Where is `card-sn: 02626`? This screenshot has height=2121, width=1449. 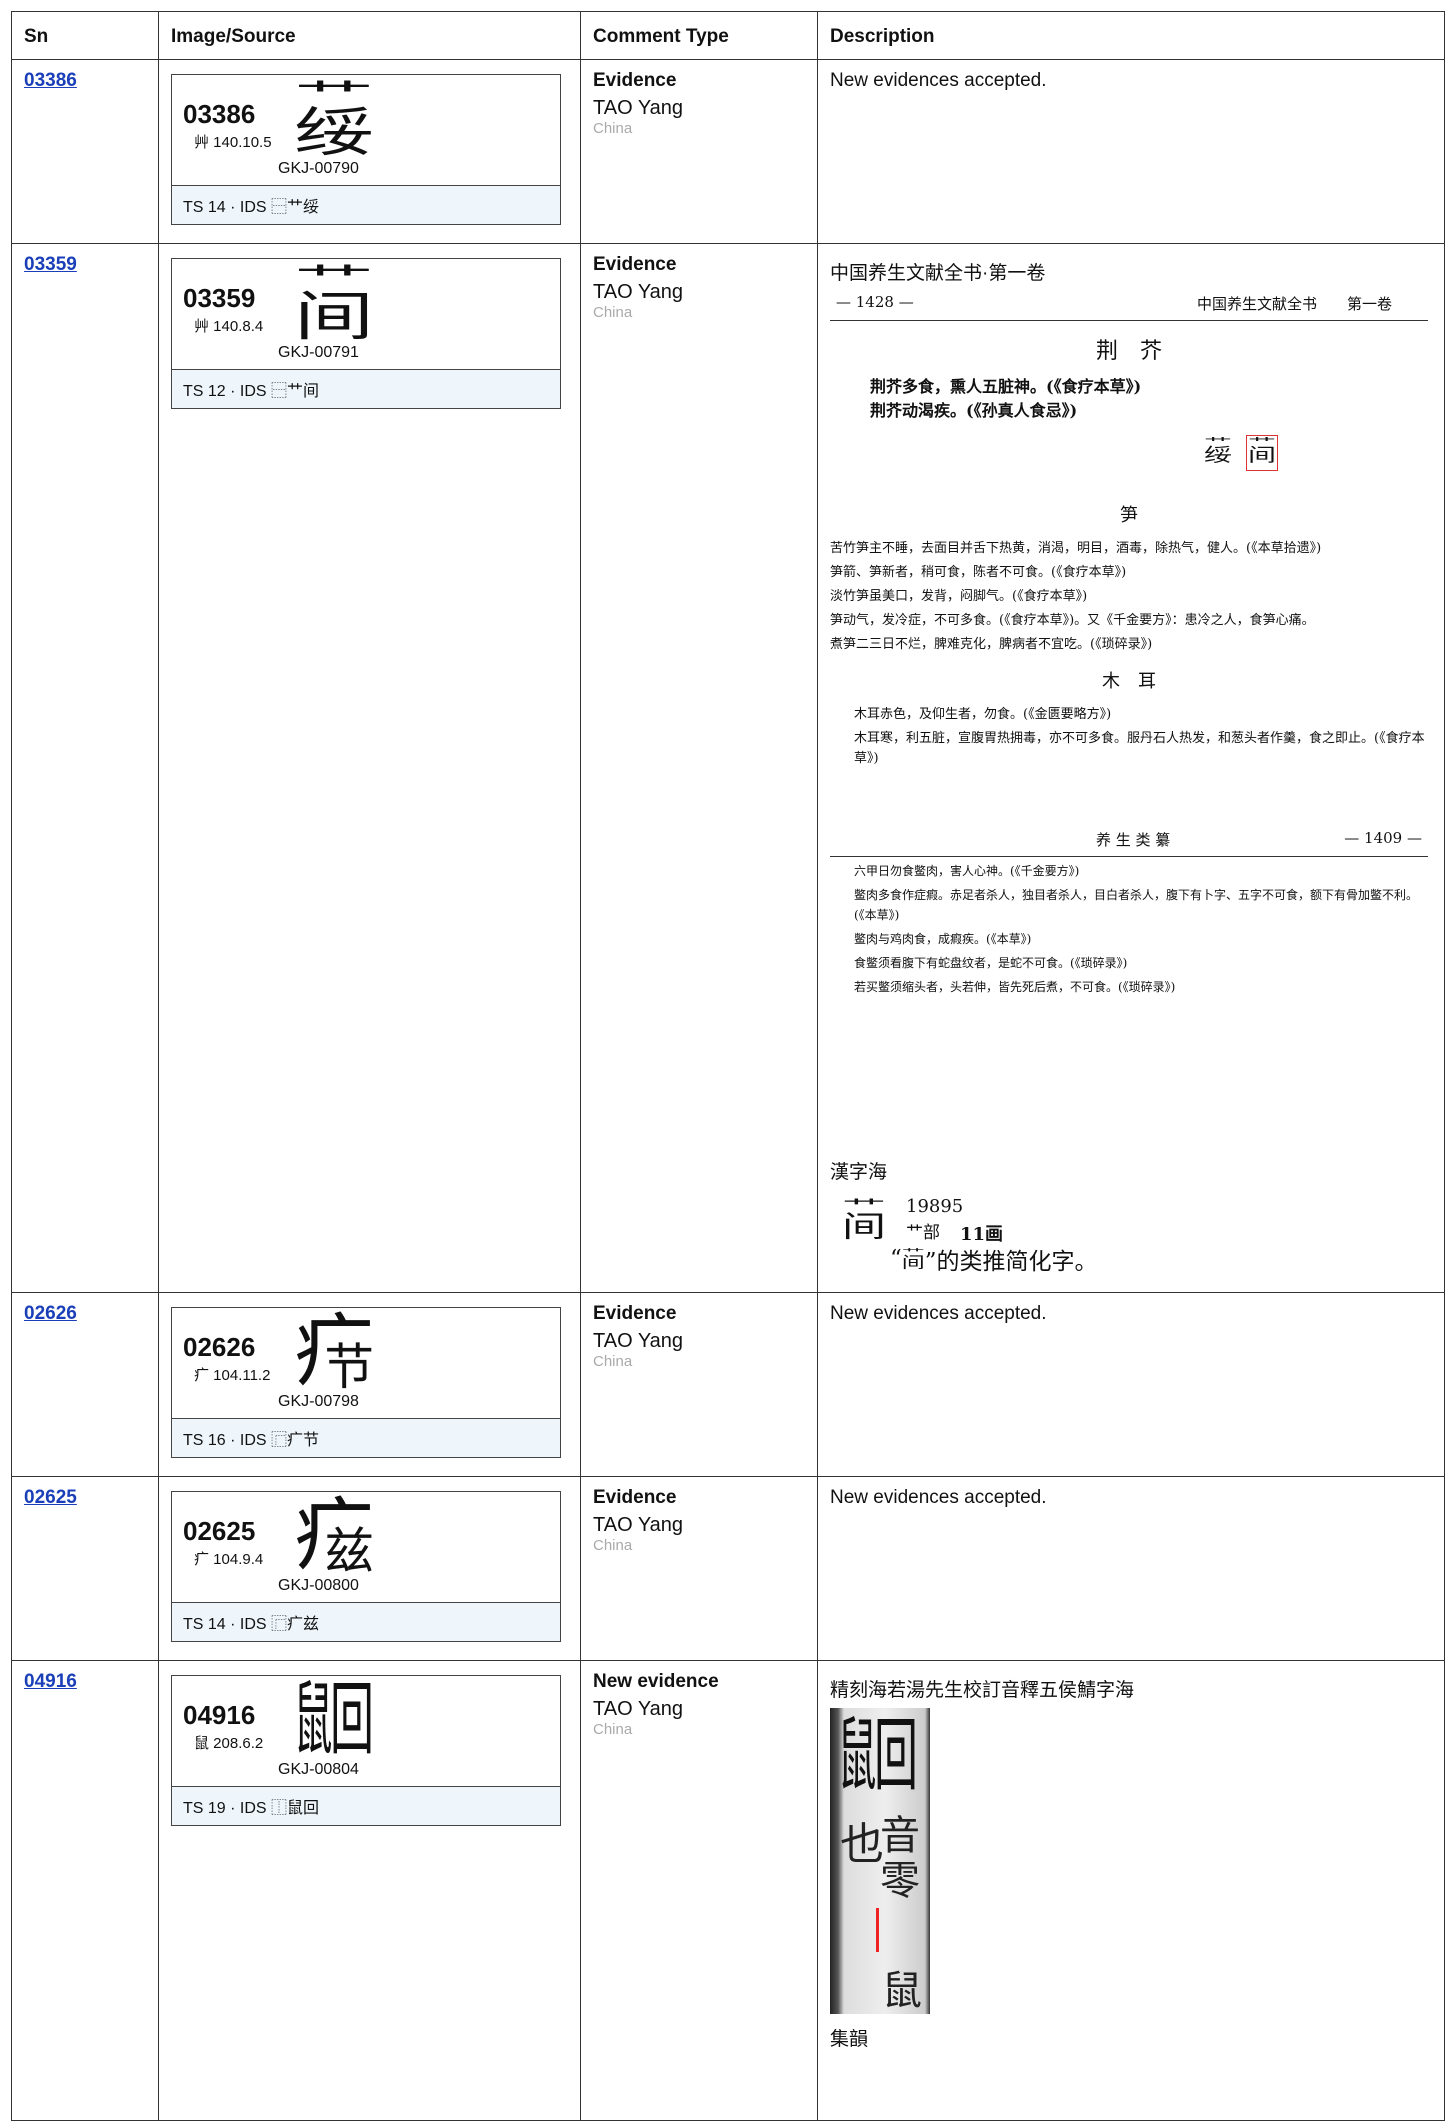 card-sn: 02626 is located at coordinates (219, 1347).